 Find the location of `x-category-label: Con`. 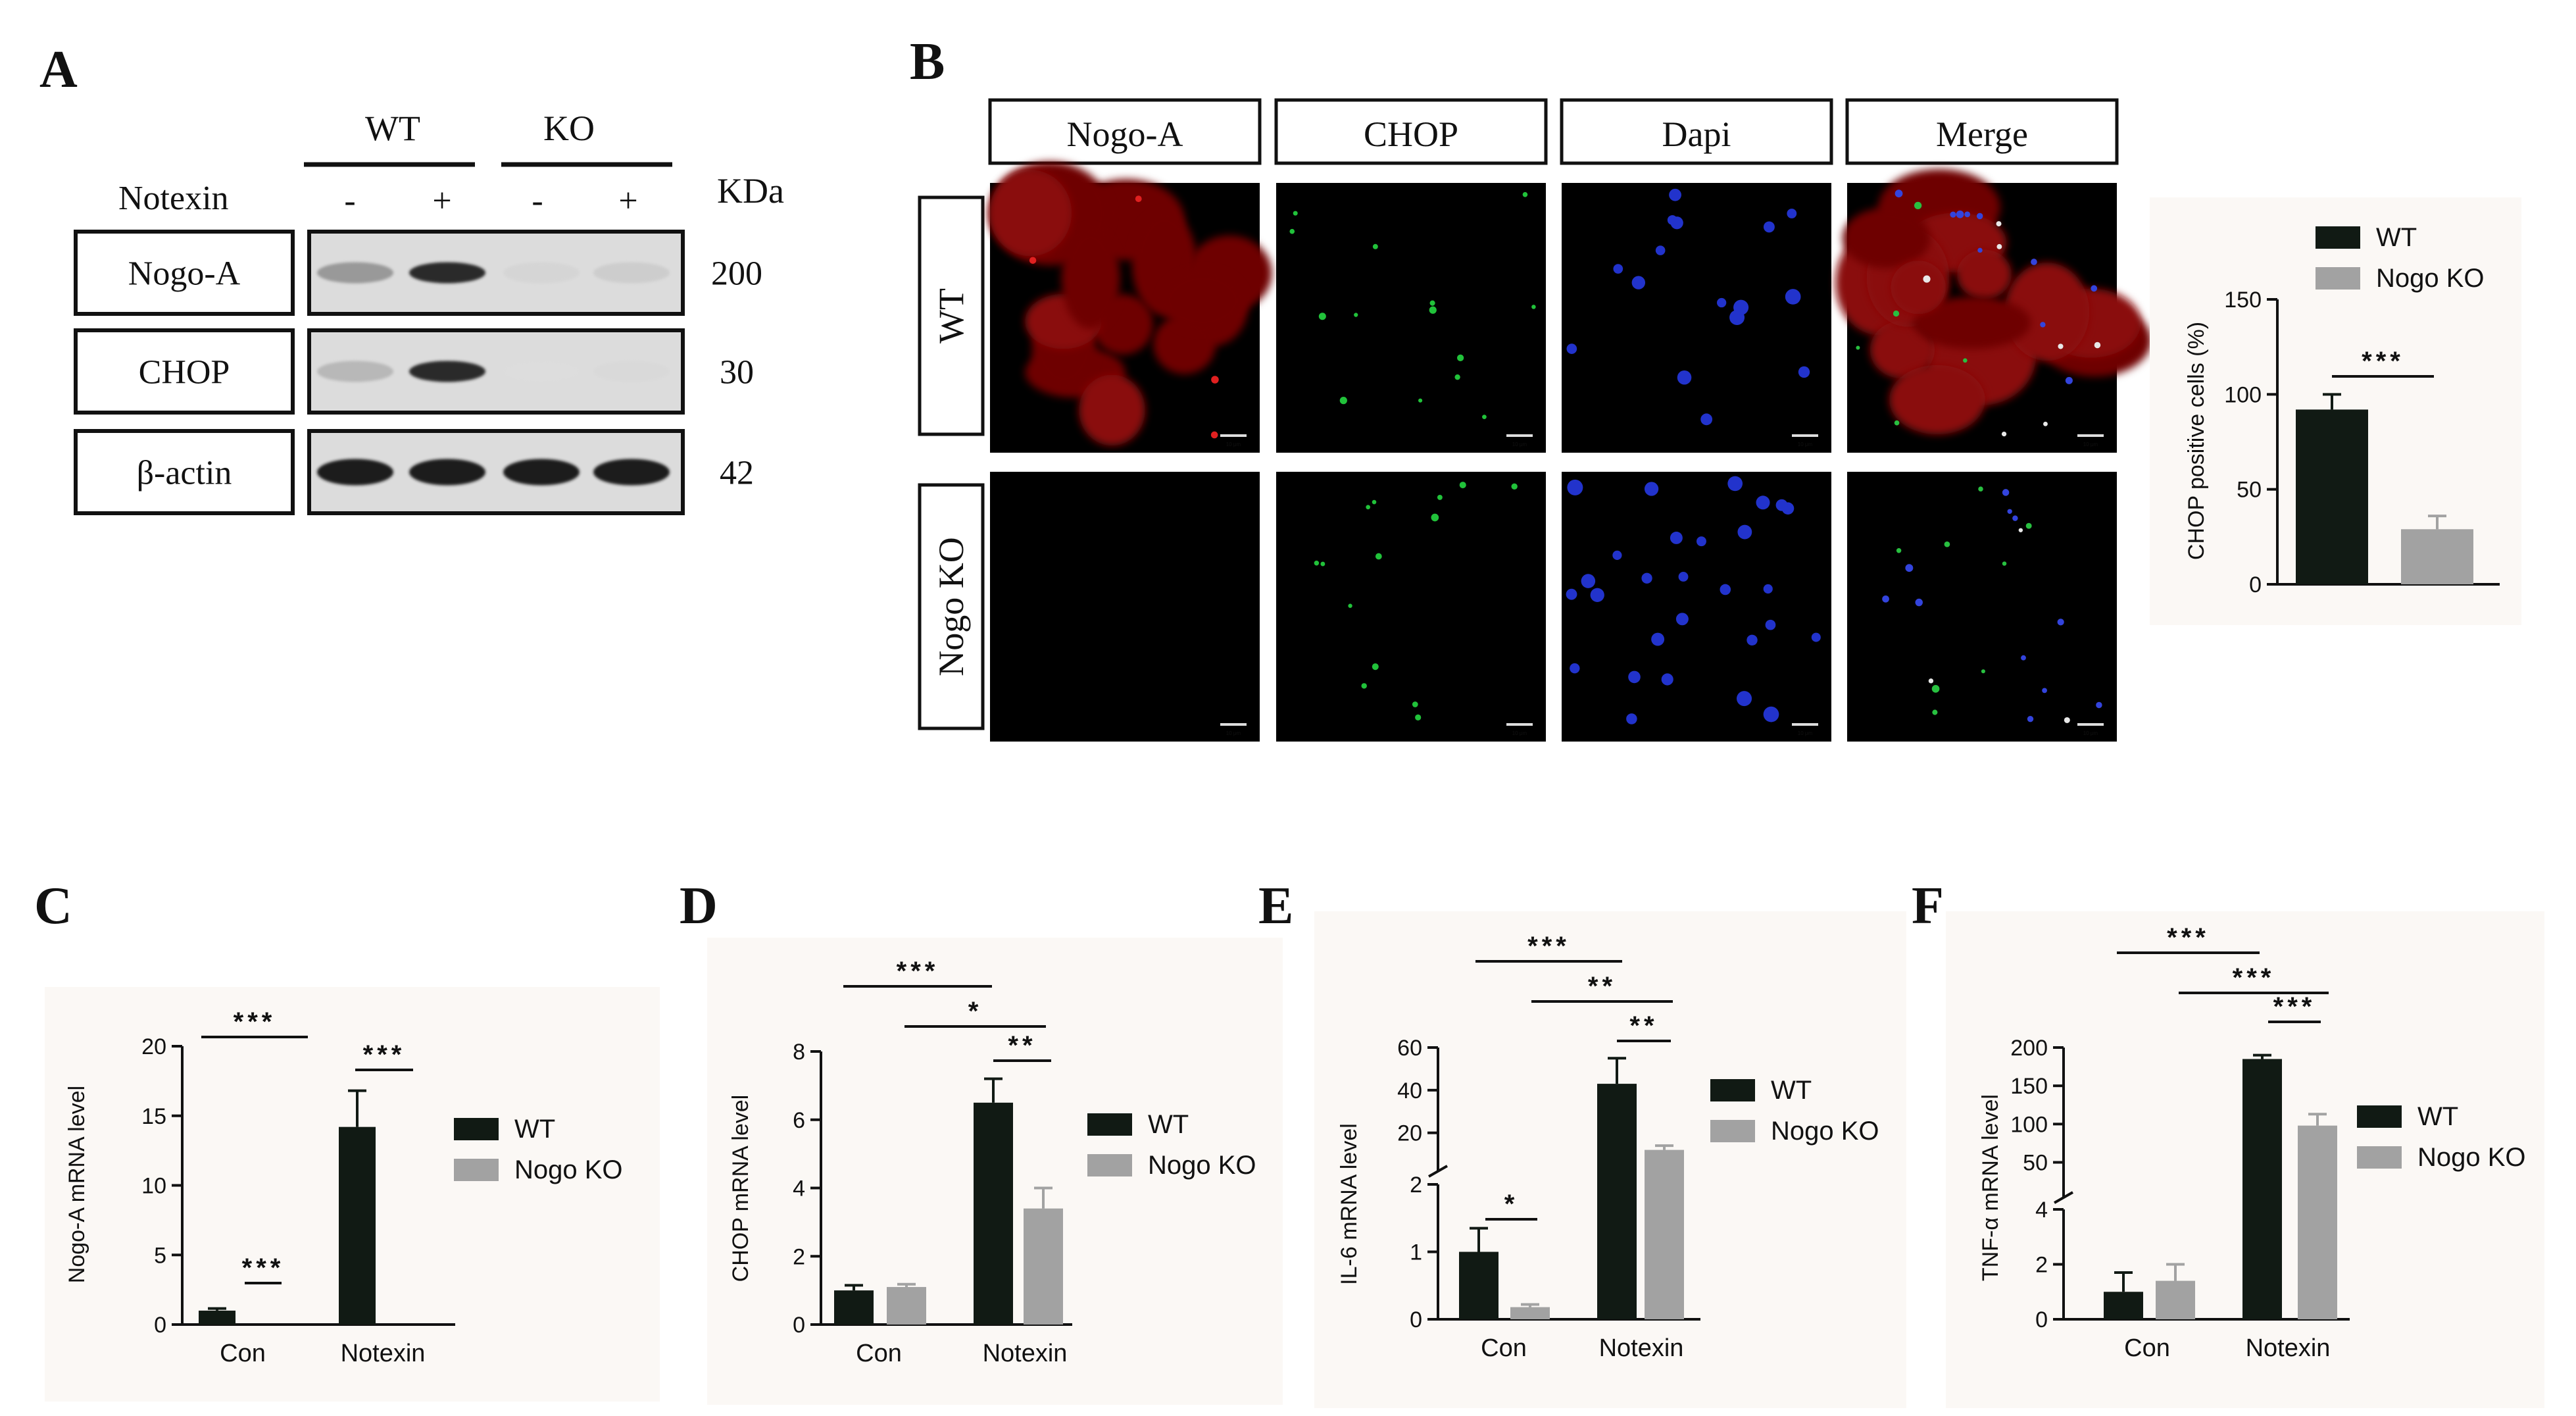

x-category-label: Con is located at coordinates (1504, 1348).